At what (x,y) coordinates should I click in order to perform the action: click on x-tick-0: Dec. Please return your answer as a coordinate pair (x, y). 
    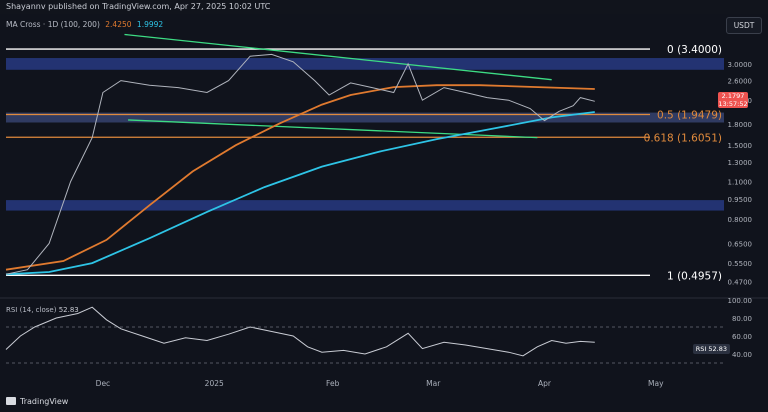
    Looking at the image, I should click on (103, 383).